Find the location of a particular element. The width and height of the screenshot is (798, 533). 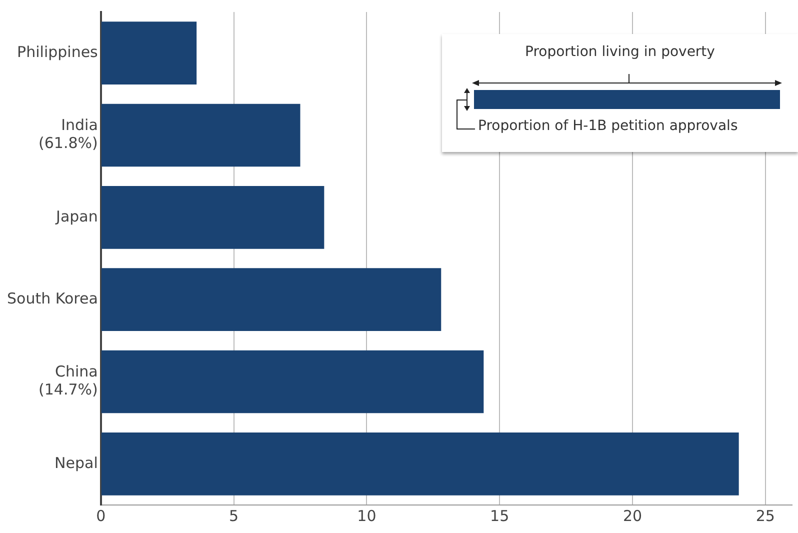

annotation: Proportion of H-1B petition approvals is located at coordinates (608, 126).